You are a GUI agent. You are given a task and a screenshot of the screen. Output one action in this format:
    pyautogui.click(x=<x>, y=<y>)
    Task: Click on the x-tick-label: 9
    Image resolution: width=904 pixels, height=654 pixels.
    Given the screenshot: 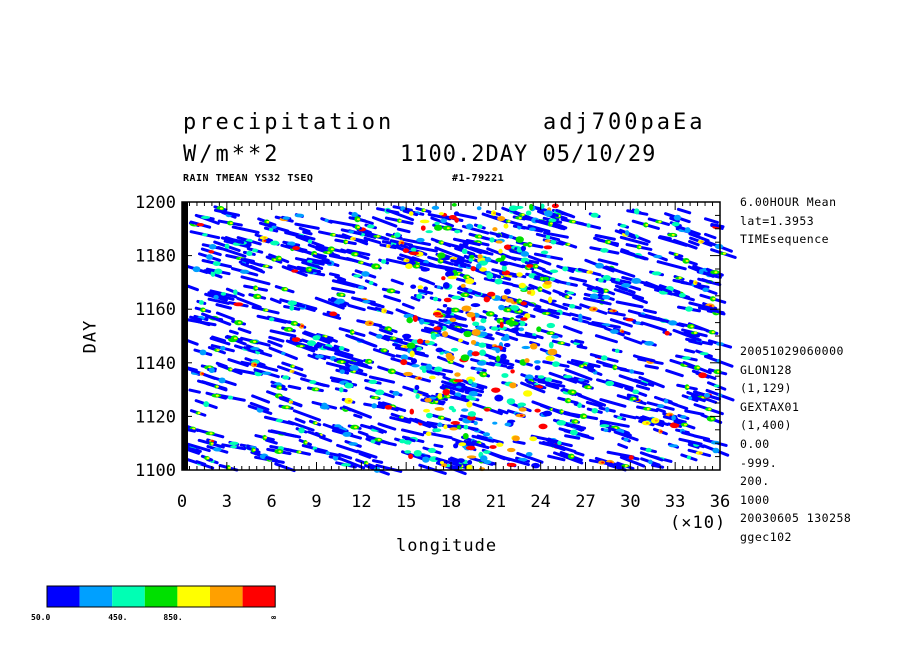 What is the action you would take?
    pyautogui.click(x=316, y=502)
    